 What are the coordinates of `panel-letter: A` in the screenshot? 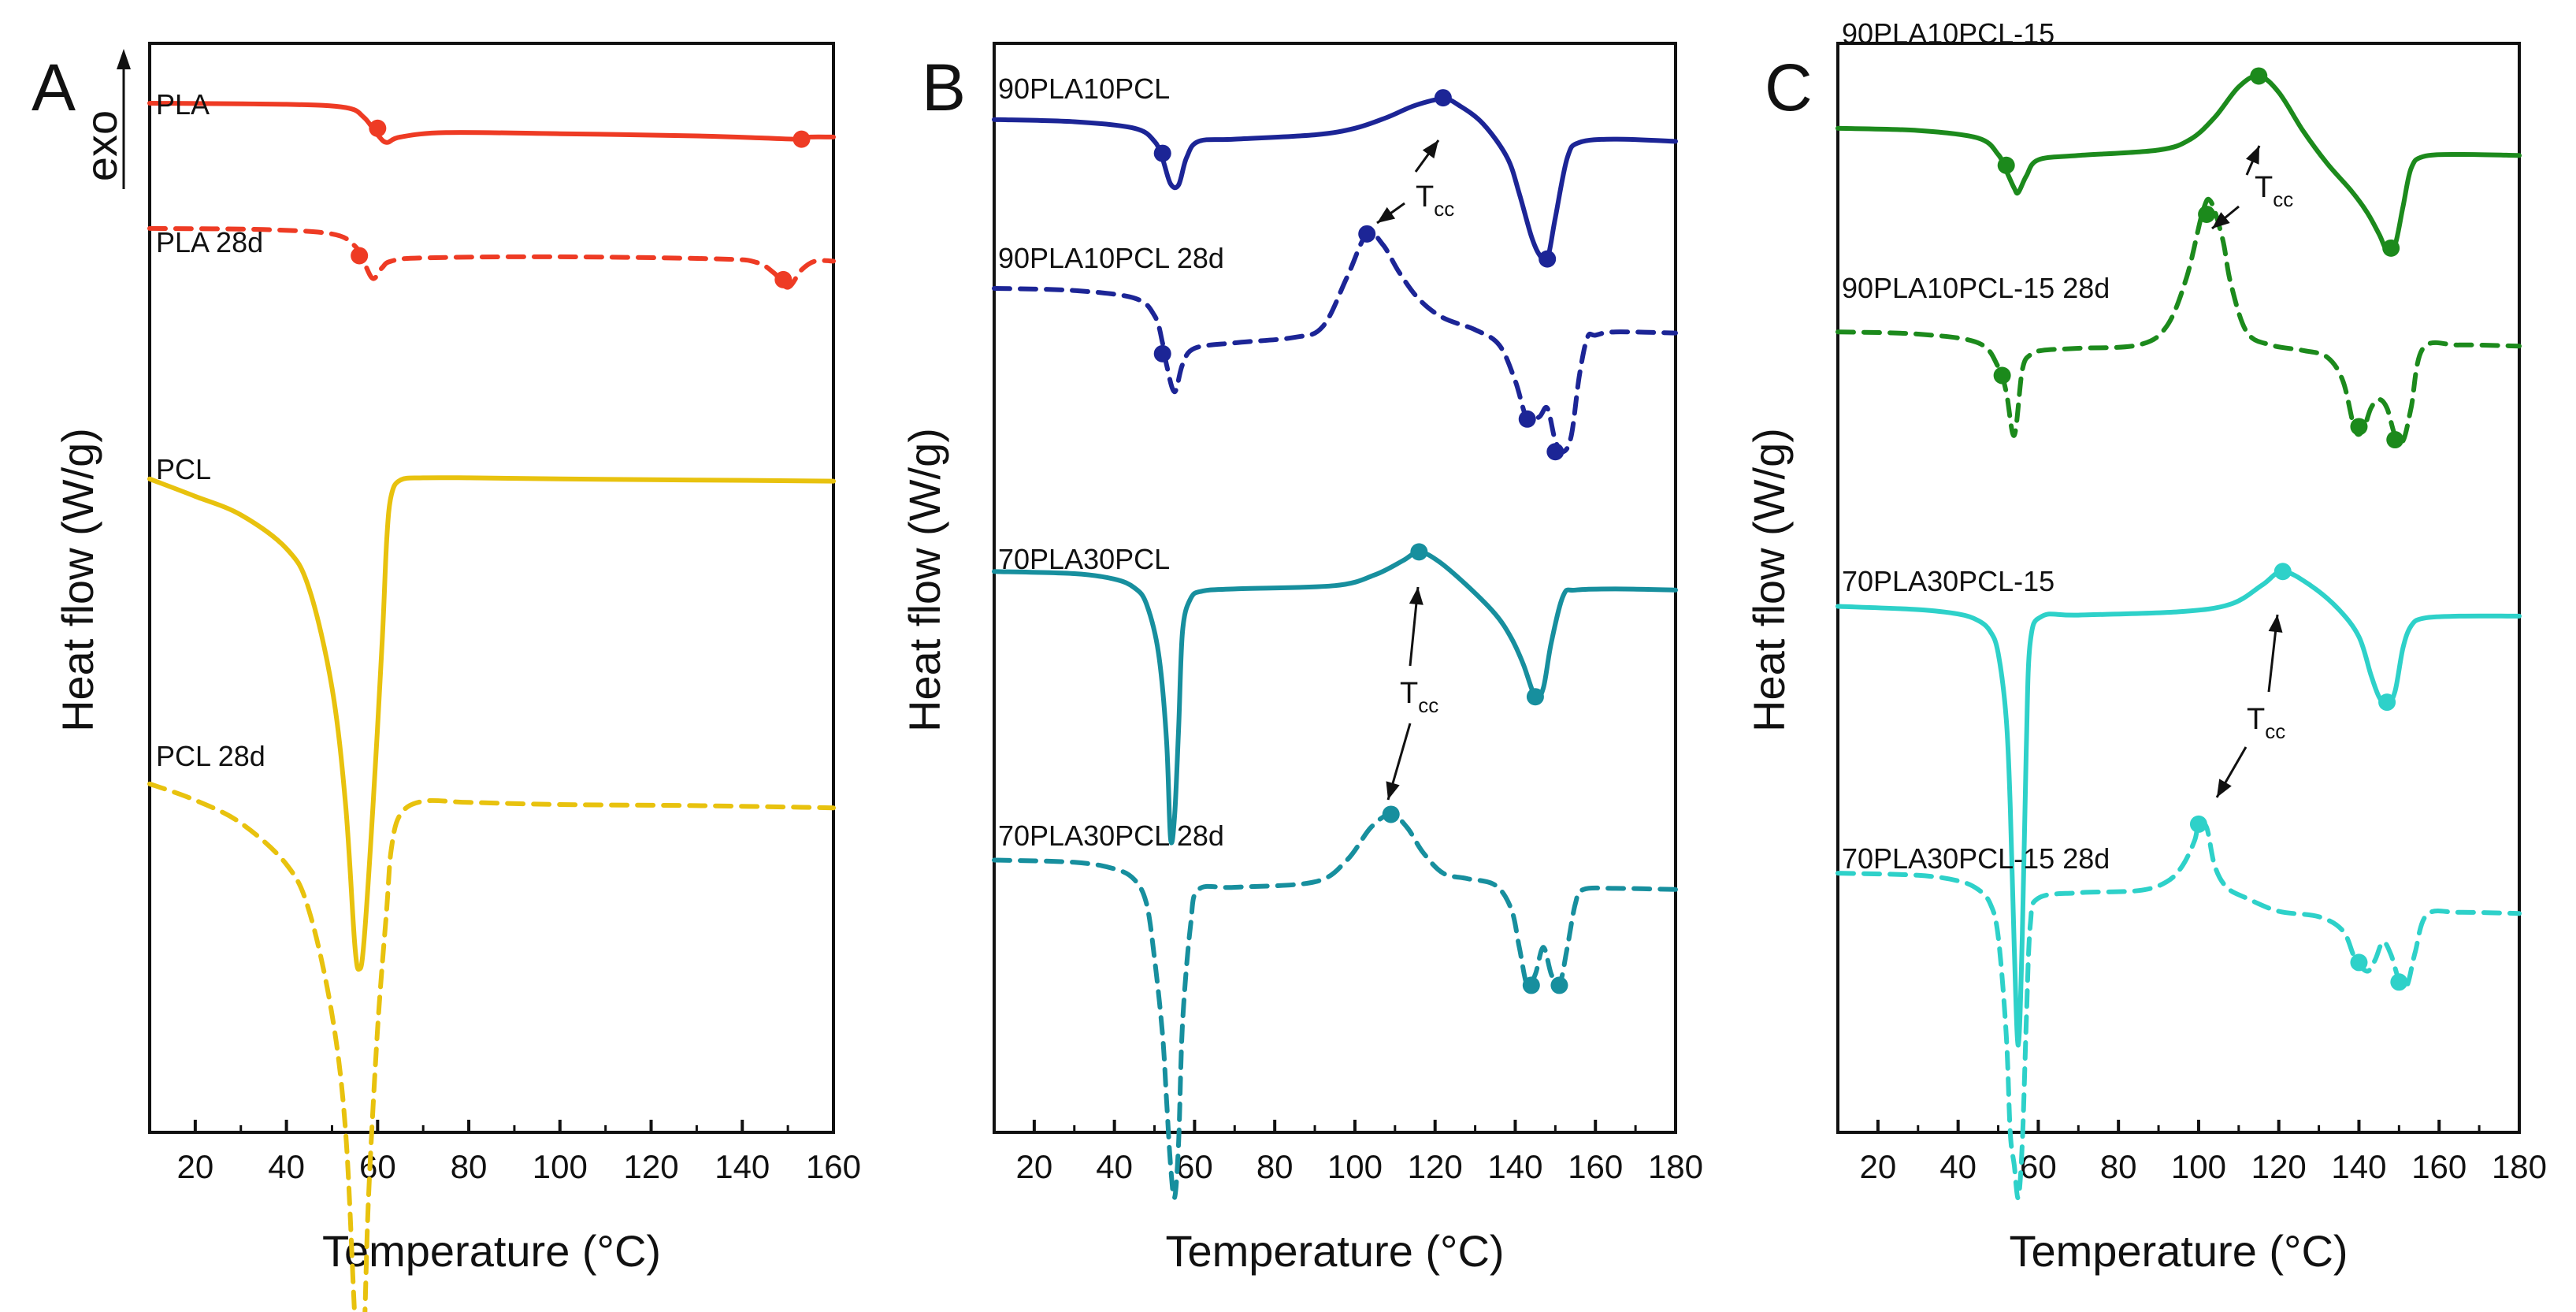 It's located at (54, 87).